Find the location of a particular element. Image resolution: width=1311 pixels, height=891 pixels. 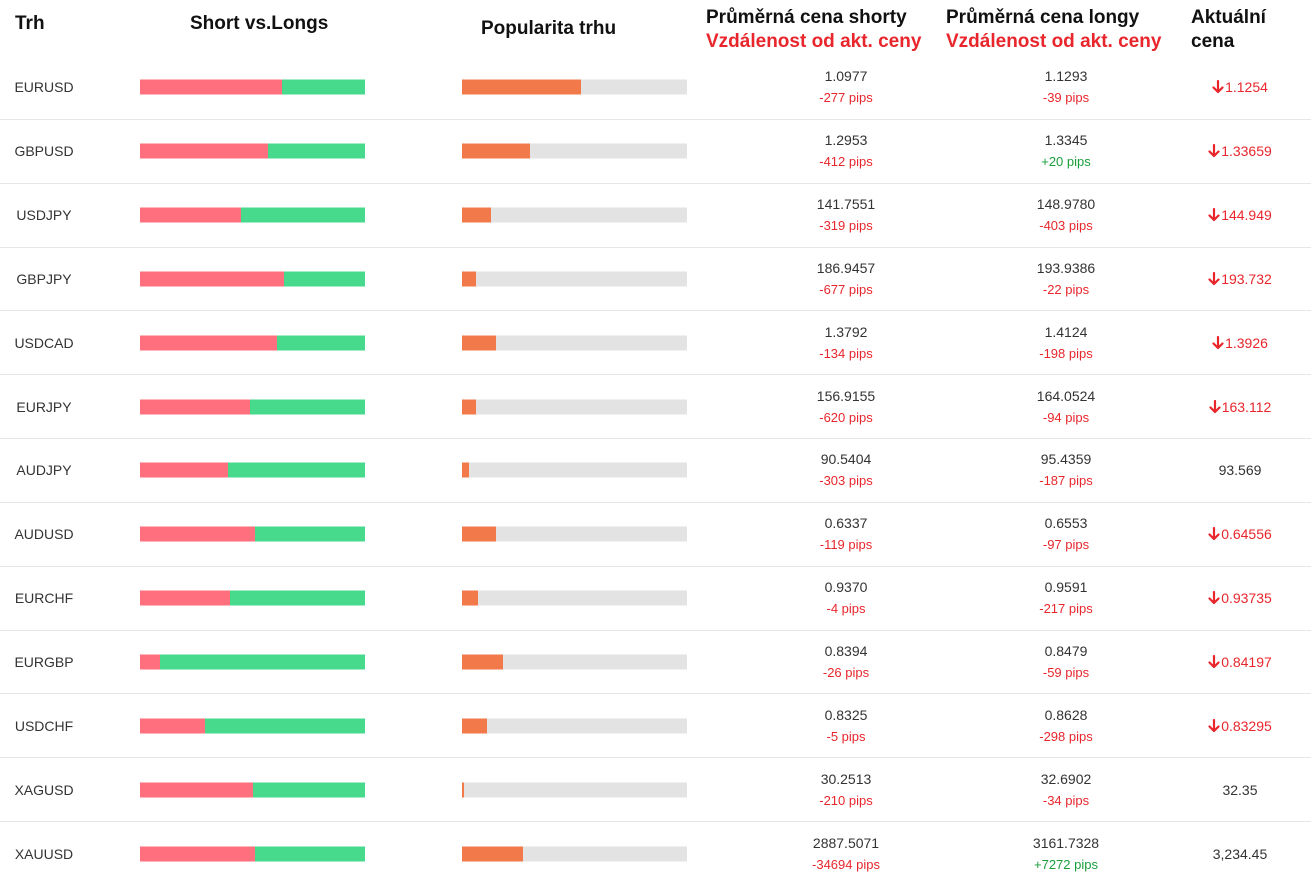

avg-short-distance: -119 pips is located at coordinates (846, 545).